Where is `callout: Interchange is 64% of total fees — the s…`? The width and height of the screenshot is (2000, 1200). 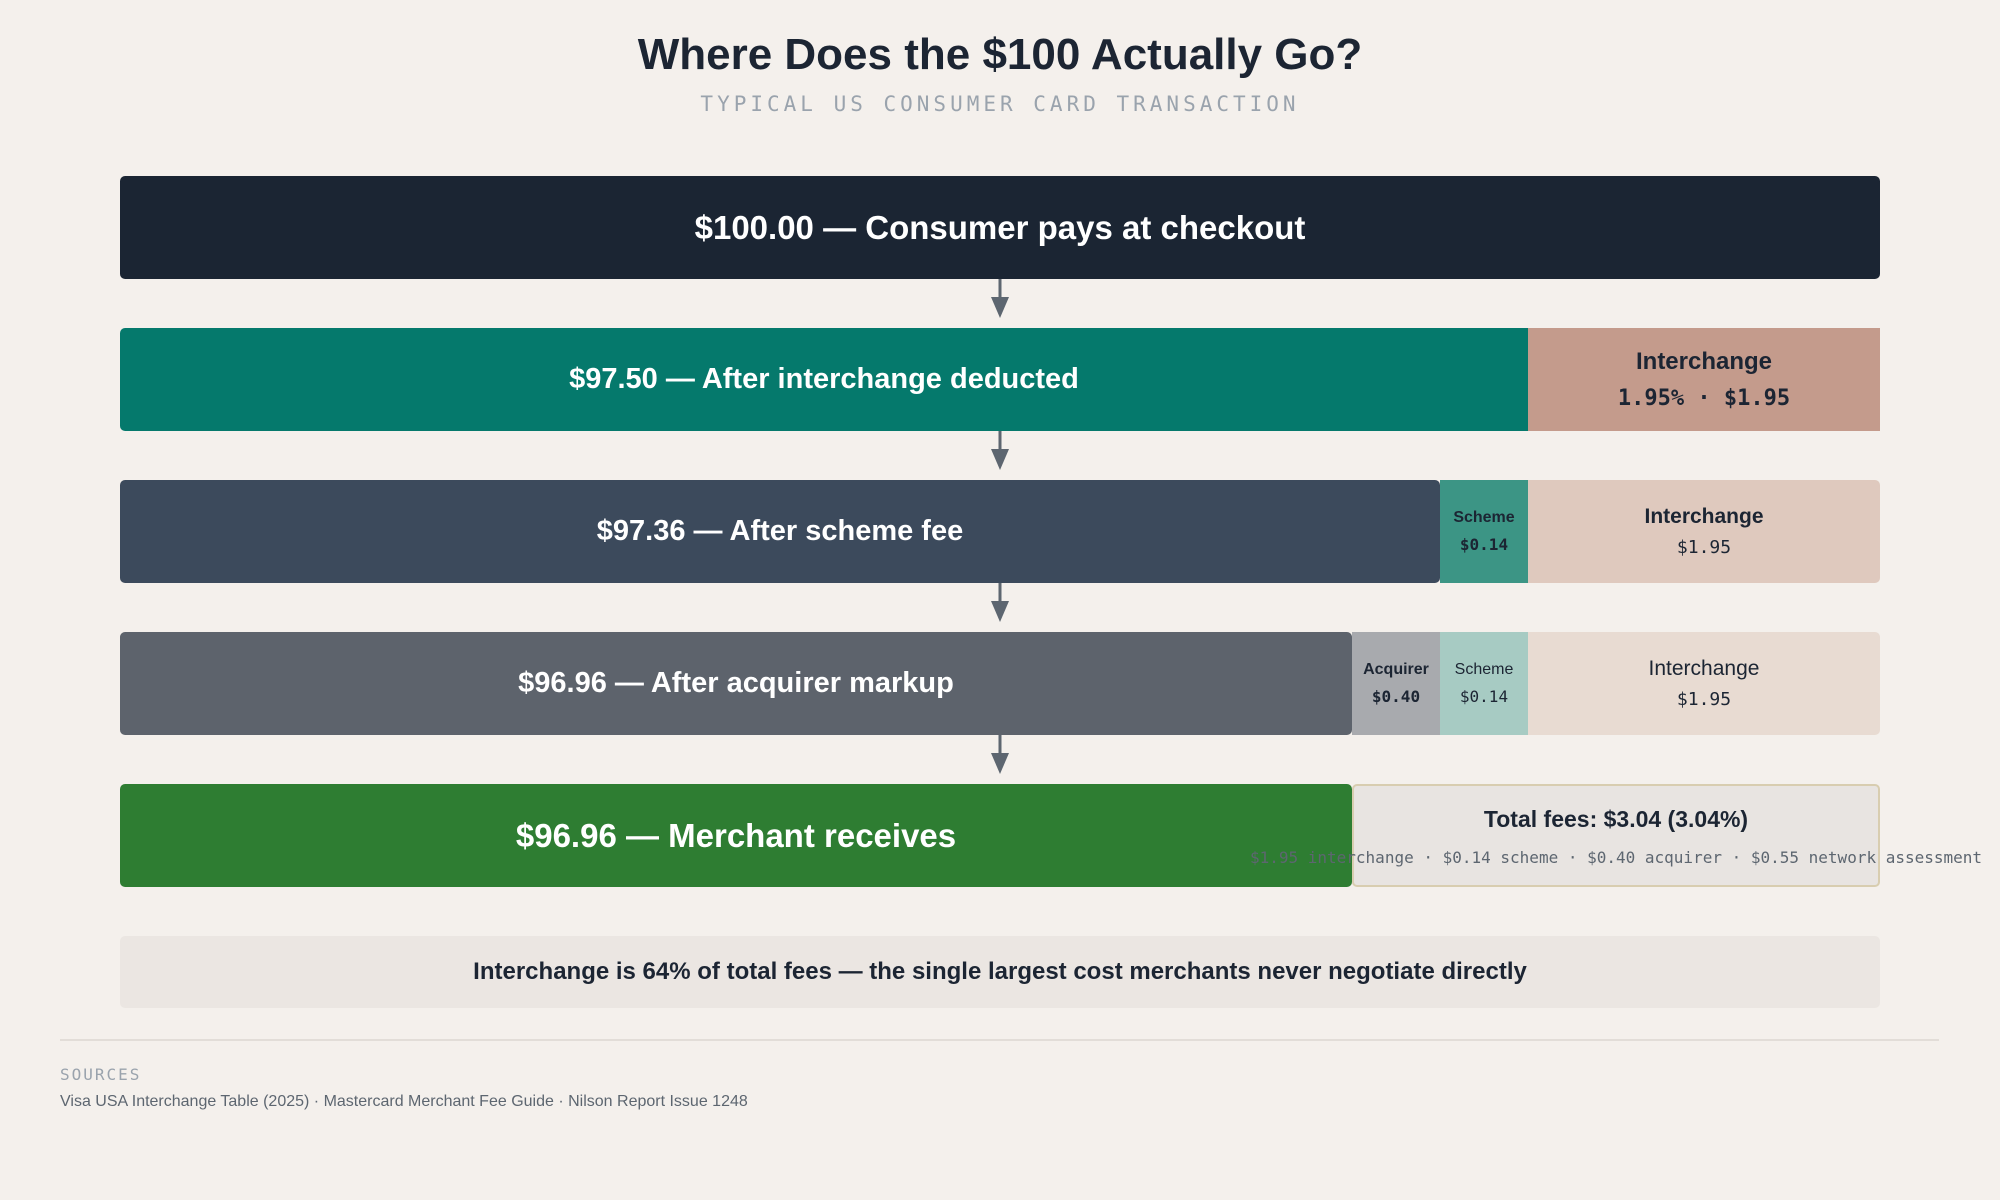
callout: Interchange is 64% of total fees — the s… is located at coordinates (1000, 972).